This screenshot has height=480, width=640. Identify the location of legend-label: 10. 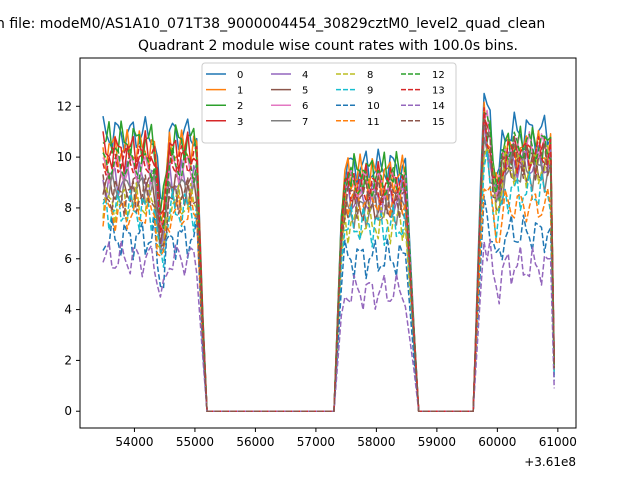
(373, 106).